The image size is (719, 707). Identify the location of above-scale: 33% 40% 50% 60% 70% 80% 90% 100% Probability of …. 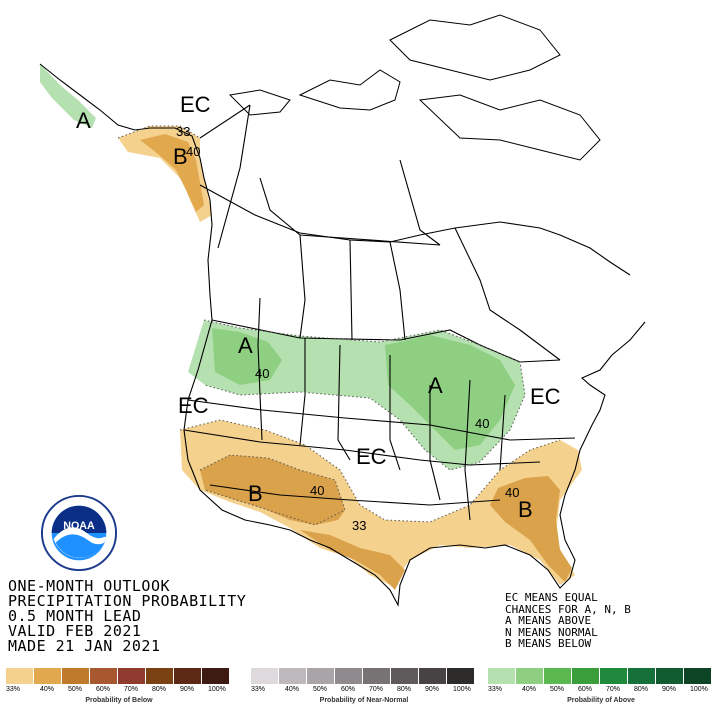
(601, 687).